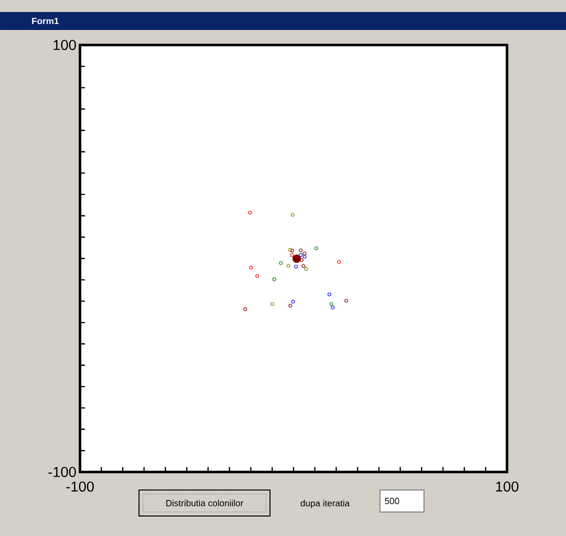 The image size is (566, 536). I want to click on text: dupa iteratia, so click(325, 504).